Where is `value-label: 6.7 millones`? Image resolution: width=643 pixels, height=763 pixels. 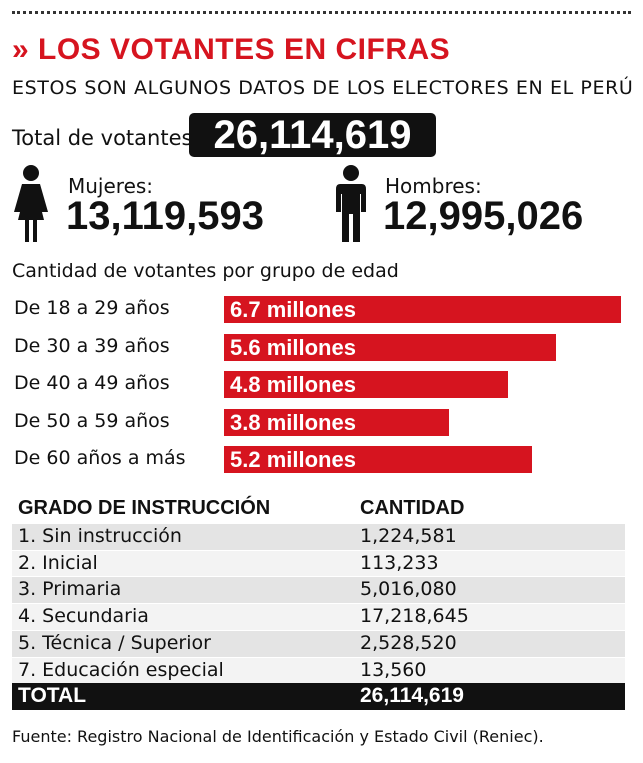 value-label: 6.7 millones is located at coordinates (293, 309).